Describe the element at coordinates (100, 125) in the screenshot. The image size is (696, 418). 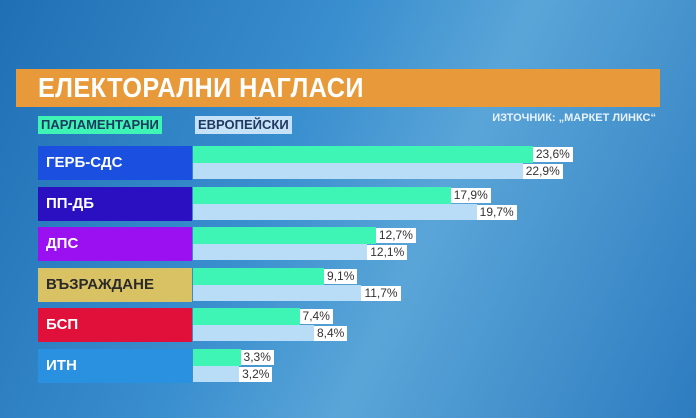
I see `legend-parliamentary: ПАРЛАМЕНТАРНИ` at that location.